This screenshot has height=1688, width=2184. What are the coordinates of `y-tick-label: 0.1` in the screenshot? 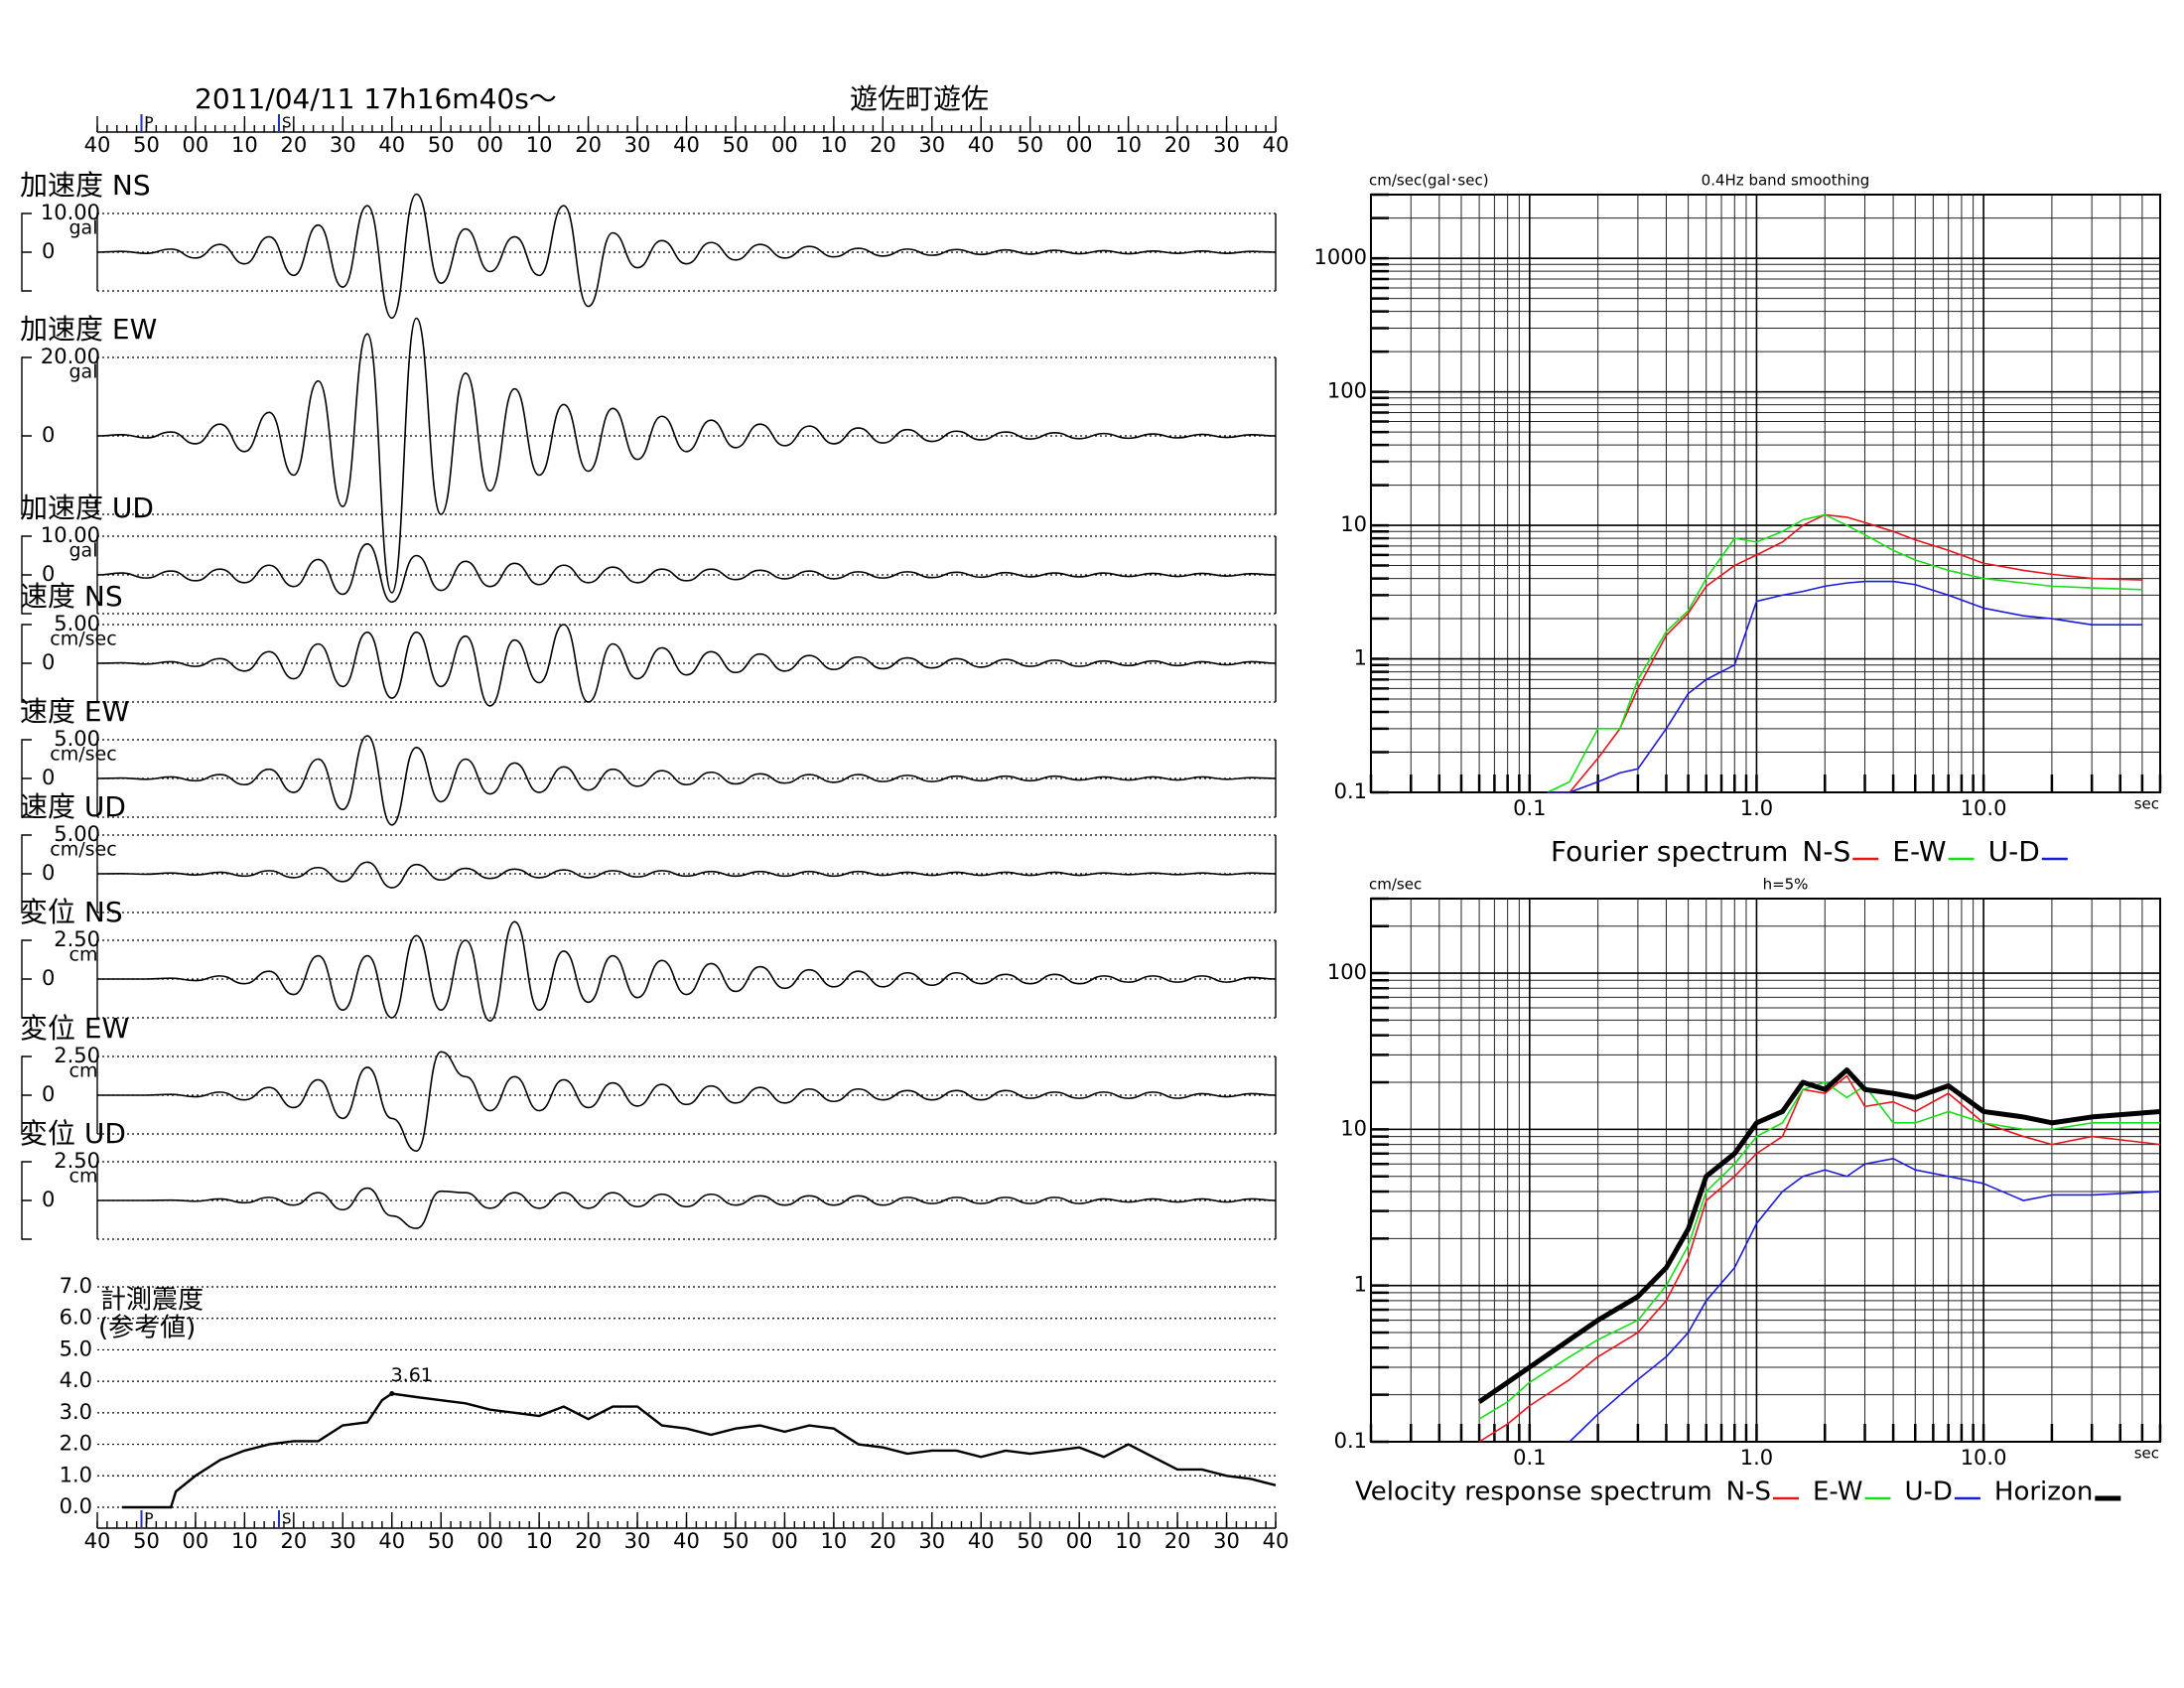 It's located at (1350, 1441).